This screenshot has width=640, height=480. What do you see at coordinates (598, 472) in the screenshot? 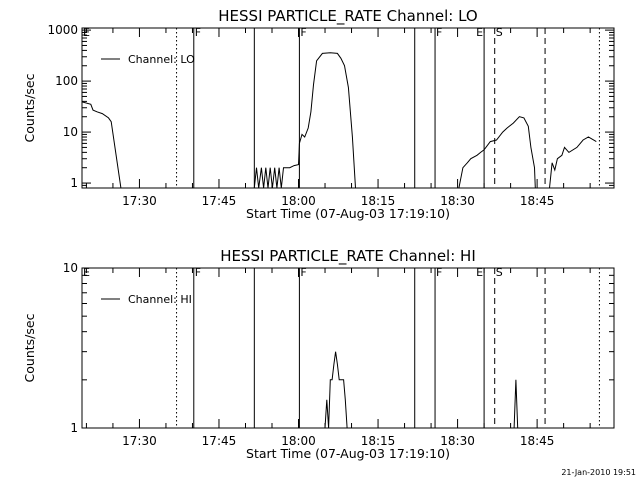
I see `timestamp-footer: 21-Jan-2010 19:51` at bounding box center [598, 472].